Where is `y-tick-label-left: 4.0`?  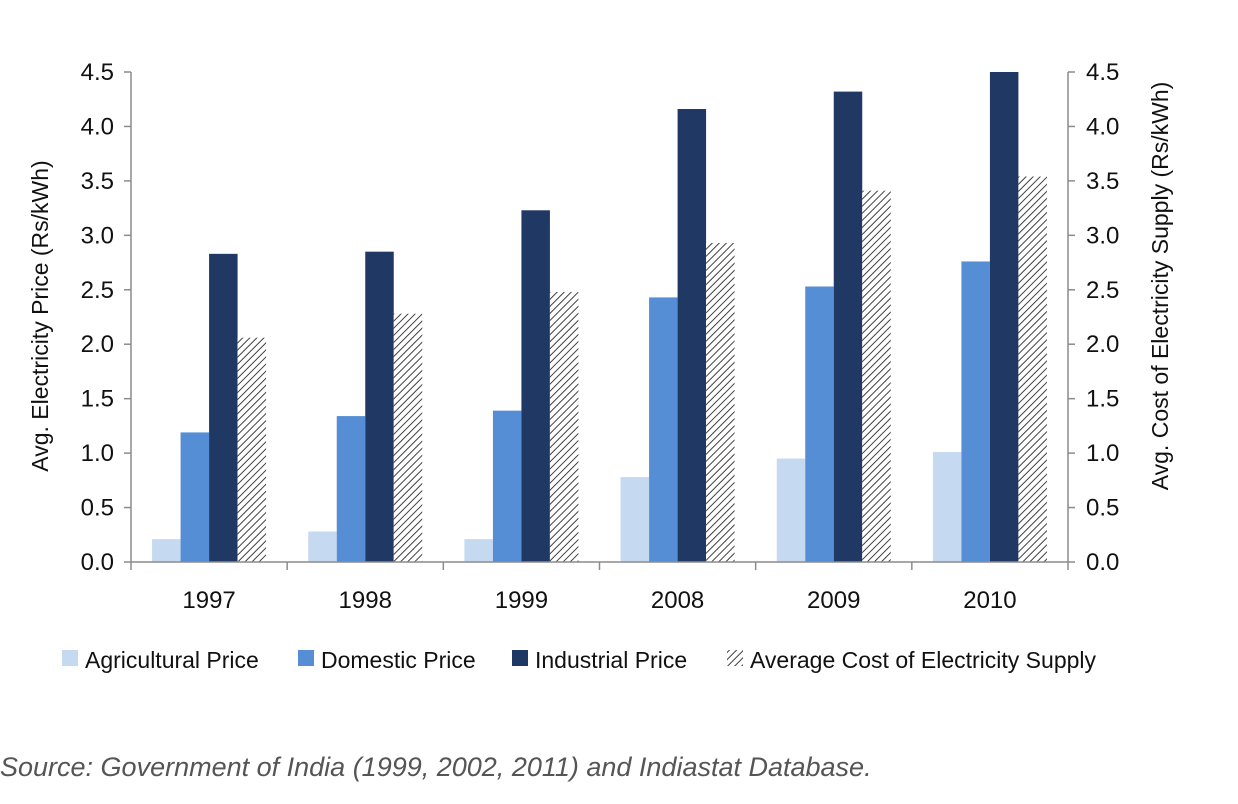 y-tick-label-left: 4.0 is located at coordinates (97, 126).